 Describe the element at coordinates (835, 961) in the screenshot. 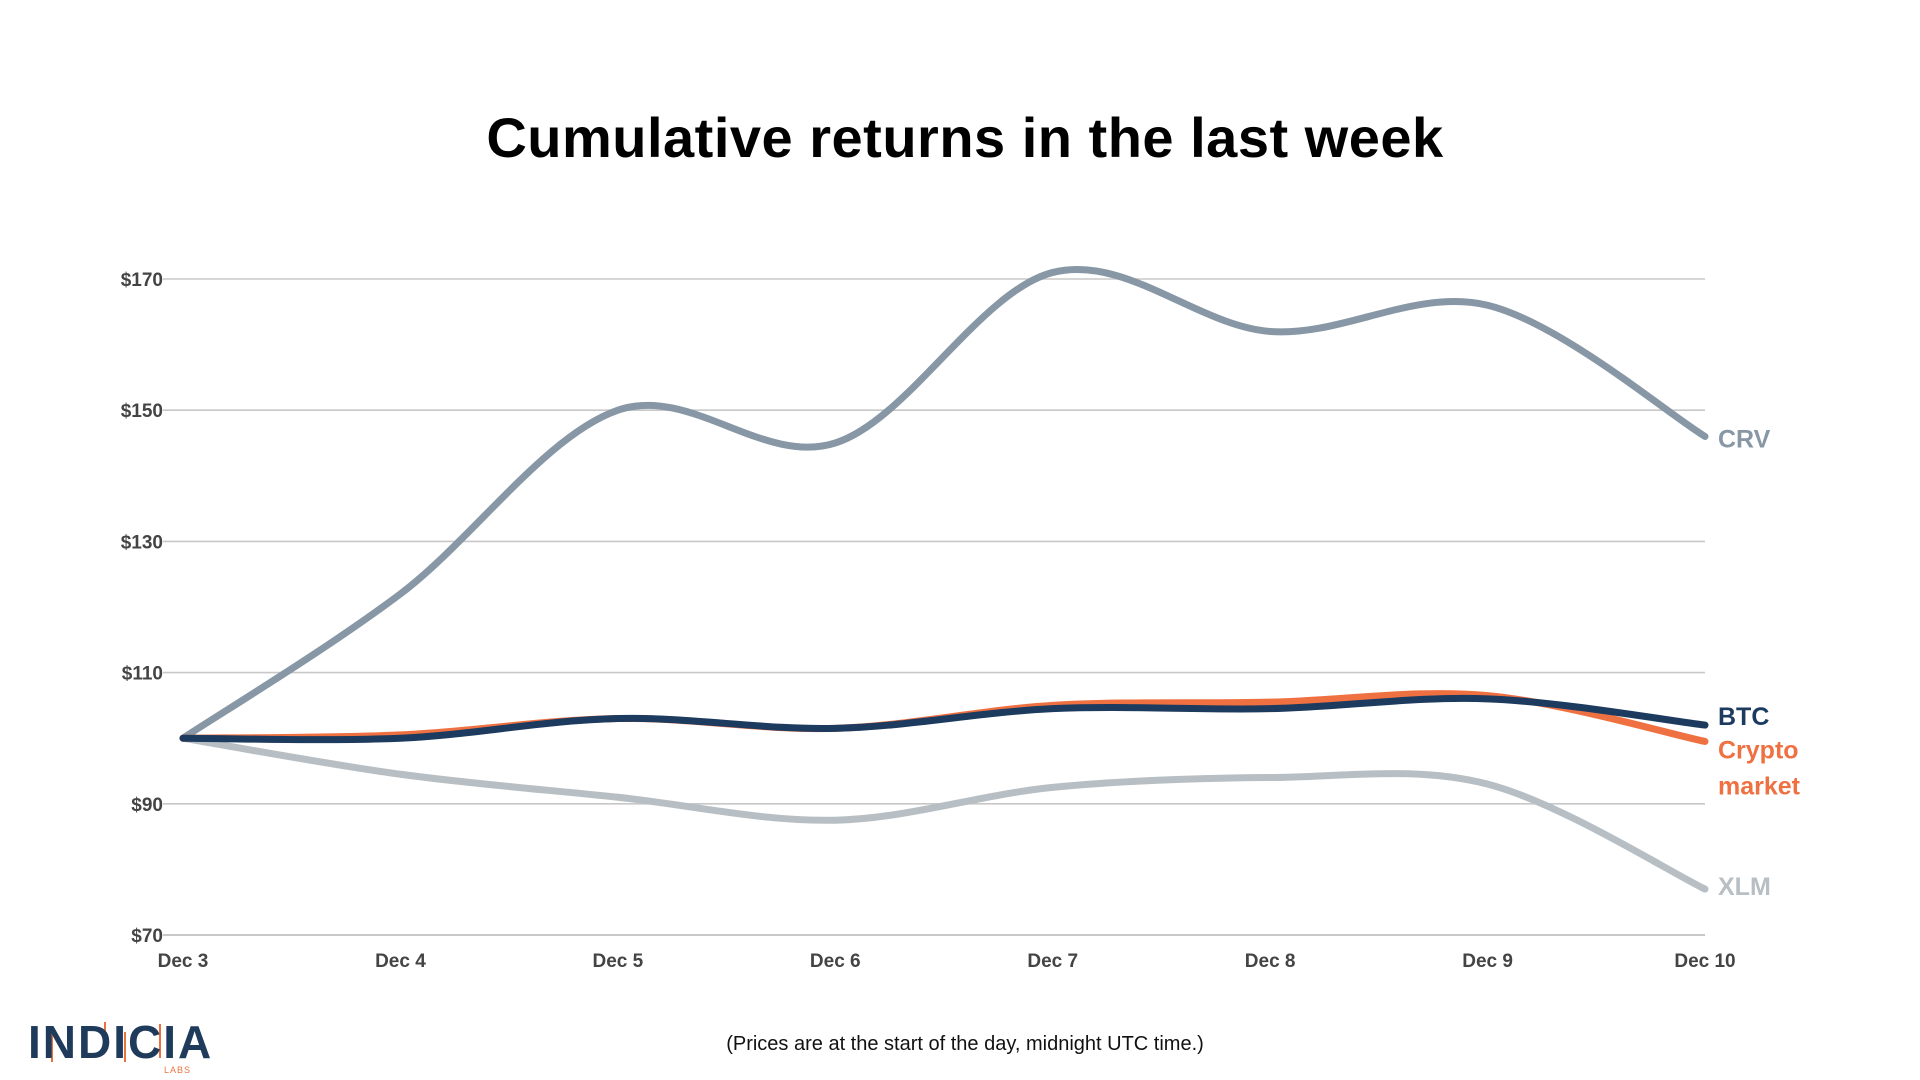

I see `x-tick-label-dec-6: Dec 6` at that location.